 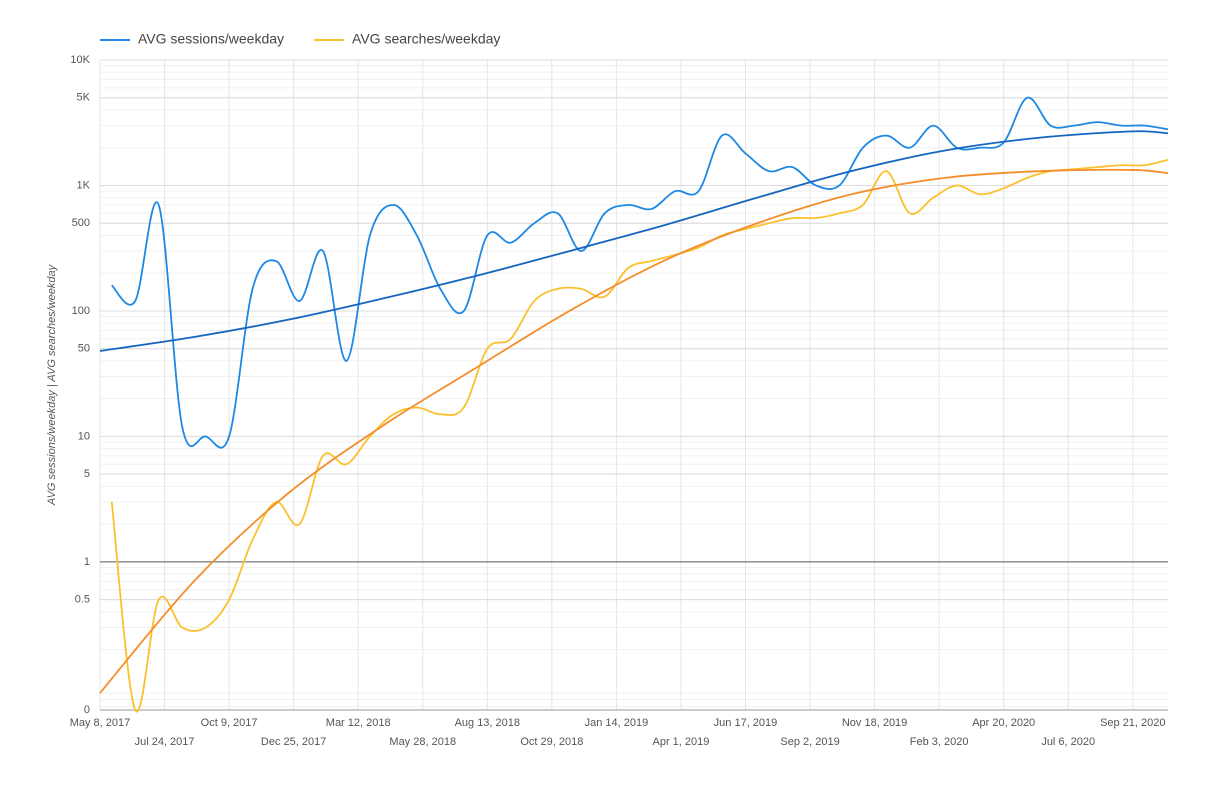 What do you see at coordinates (80, 60) in the screenshot?
I see `y-tick-label: 10K` at bounding box center [80, 60].